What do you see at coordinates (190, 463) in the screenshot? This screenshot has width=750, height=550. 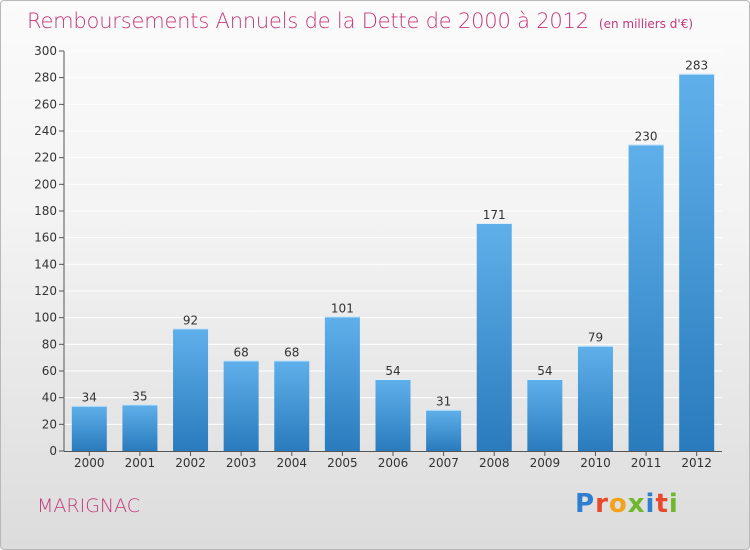 I see `x-tick-label: 2002` at bounding box center [190, 463].